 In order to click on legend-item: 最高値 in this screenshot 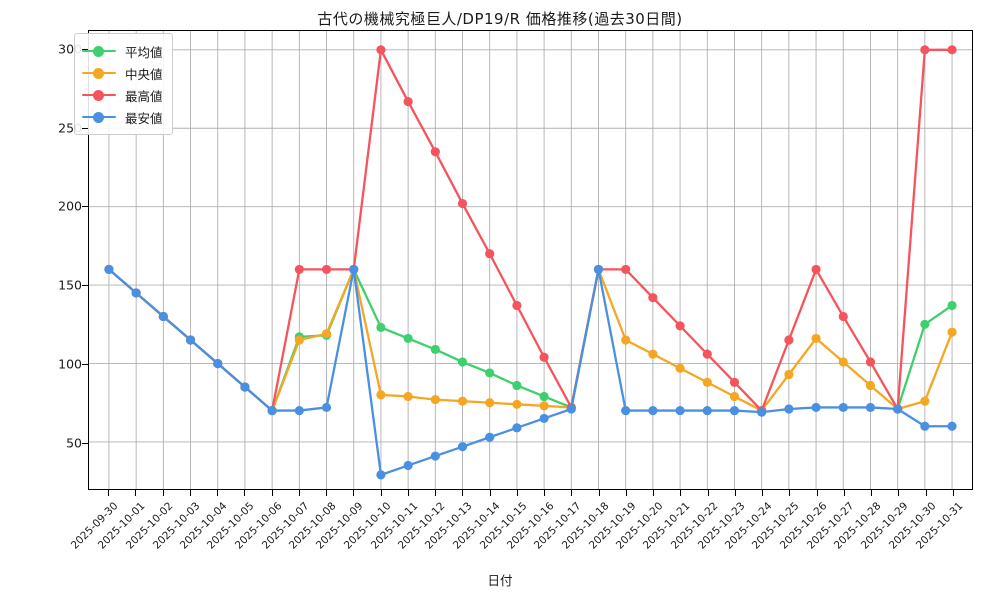, I will do `click(122, 95)`.